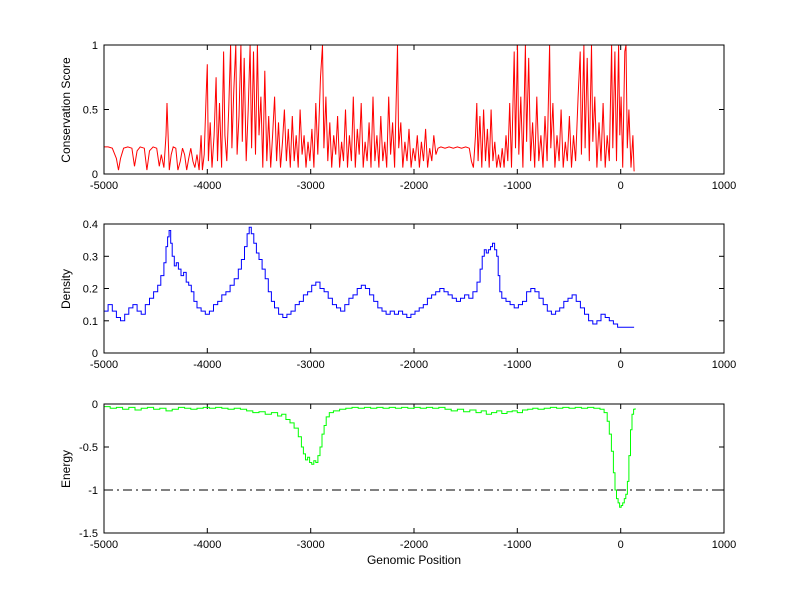  I want to click on xlabel-genomic-position: Genomic Position, so click(414, 560).